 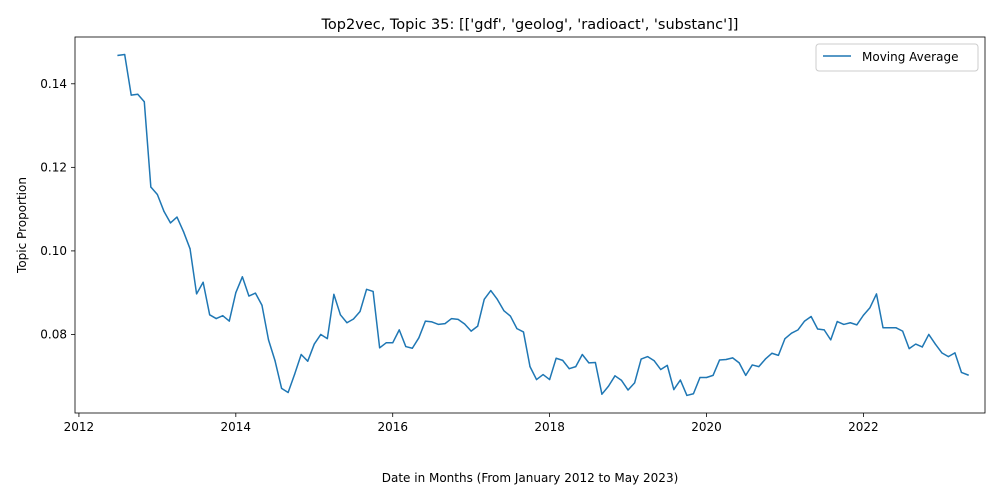 What do you see at coordinates (53, 84) in the screenshot?
I see `y-tick-label: 0.14` at bounding box center [53, 84].